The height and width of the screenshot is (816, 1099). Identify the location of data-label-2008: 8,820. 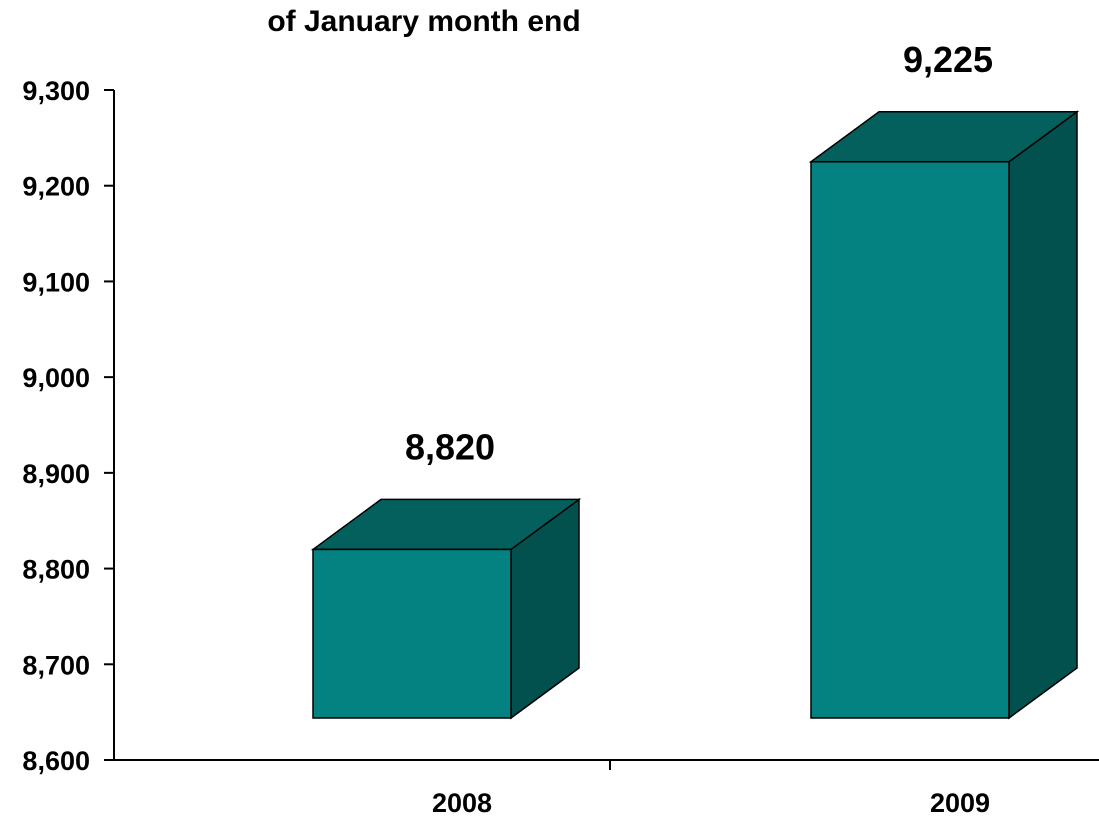
(450, 446).